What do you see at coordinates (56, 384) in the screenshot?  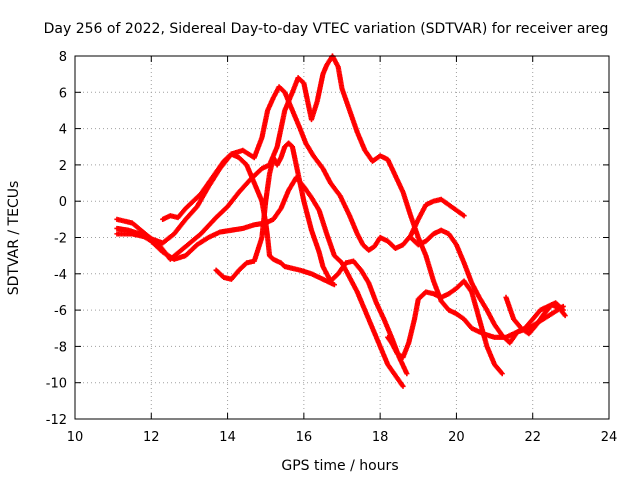 I see `y-tick-label: -10` at bounding box center [56, 384].